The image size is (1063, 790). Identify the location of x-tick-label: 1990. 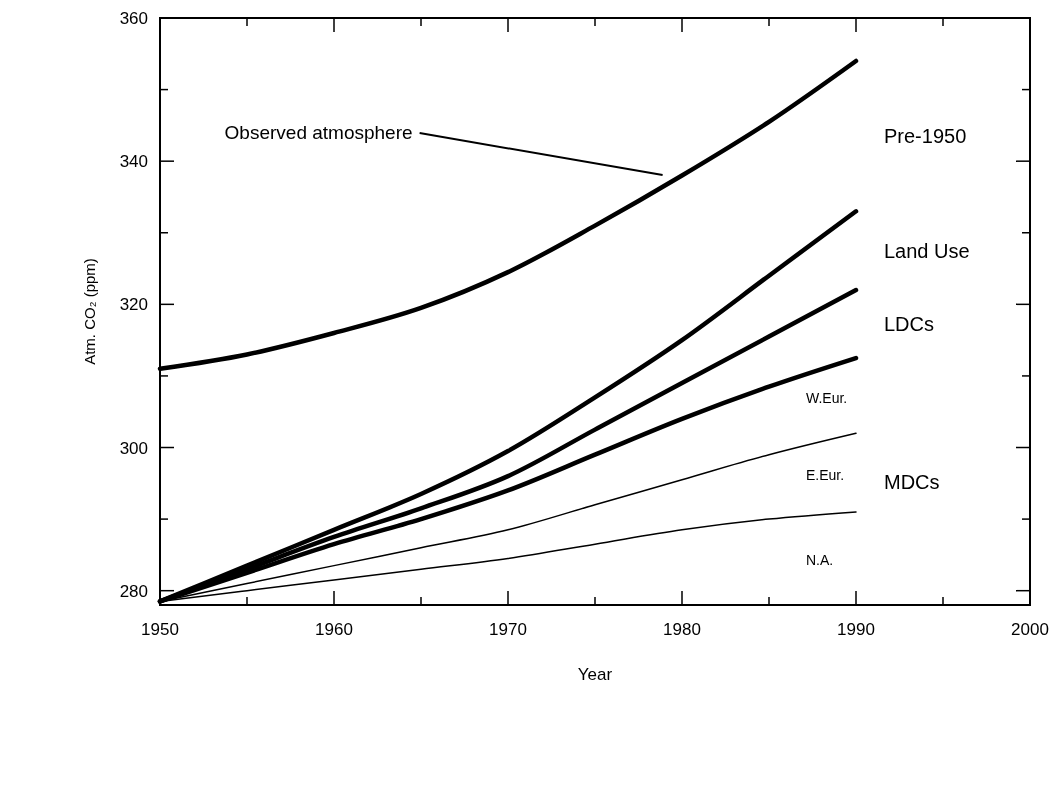
(856, 629).